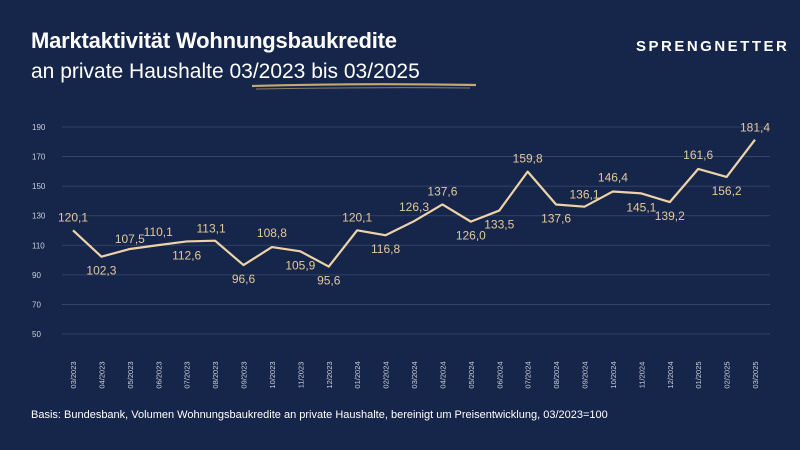  Describe the element at coordinates (186, 255) in the screenshot. I see `data-label: 112,6` at that location.